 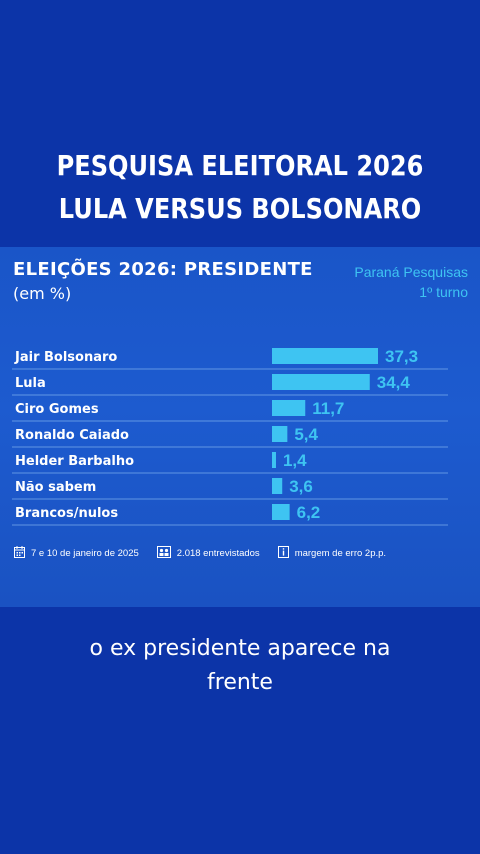 What do you see at coordinates (283, 553) in the screenshot?
I see `info-icon` at bounding box center [283, 553].